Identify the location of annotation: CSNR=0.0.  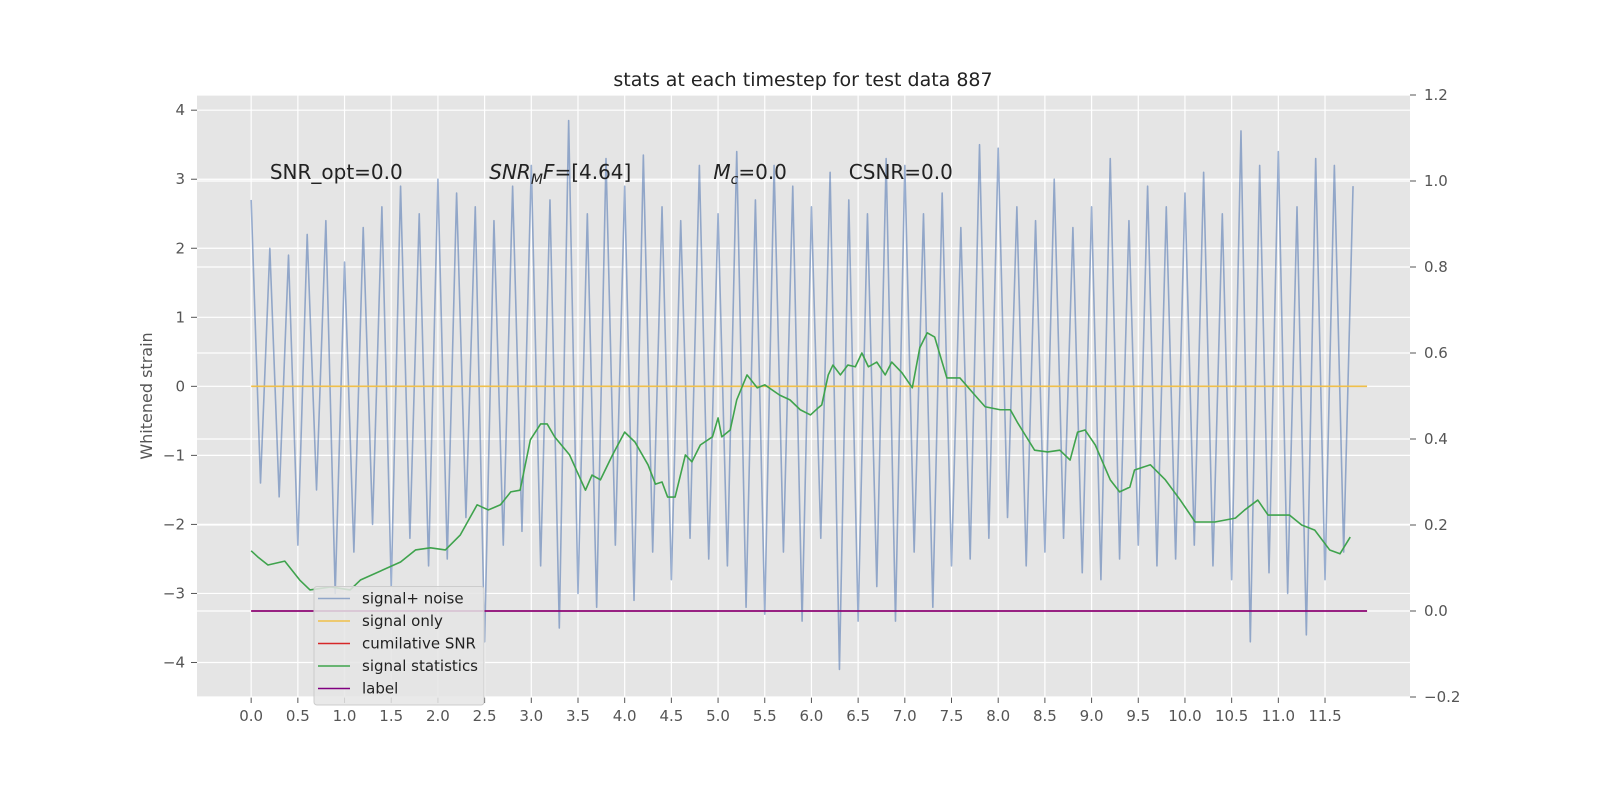
(901, 172).